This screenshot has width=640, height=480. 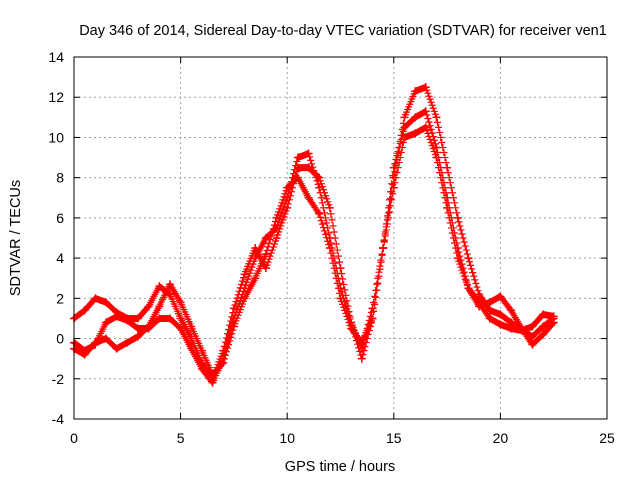 What do you see at coordinates (58, 419) in the screenshot?
I see `y-tick-label: -4` at bounding box center [58, 419].